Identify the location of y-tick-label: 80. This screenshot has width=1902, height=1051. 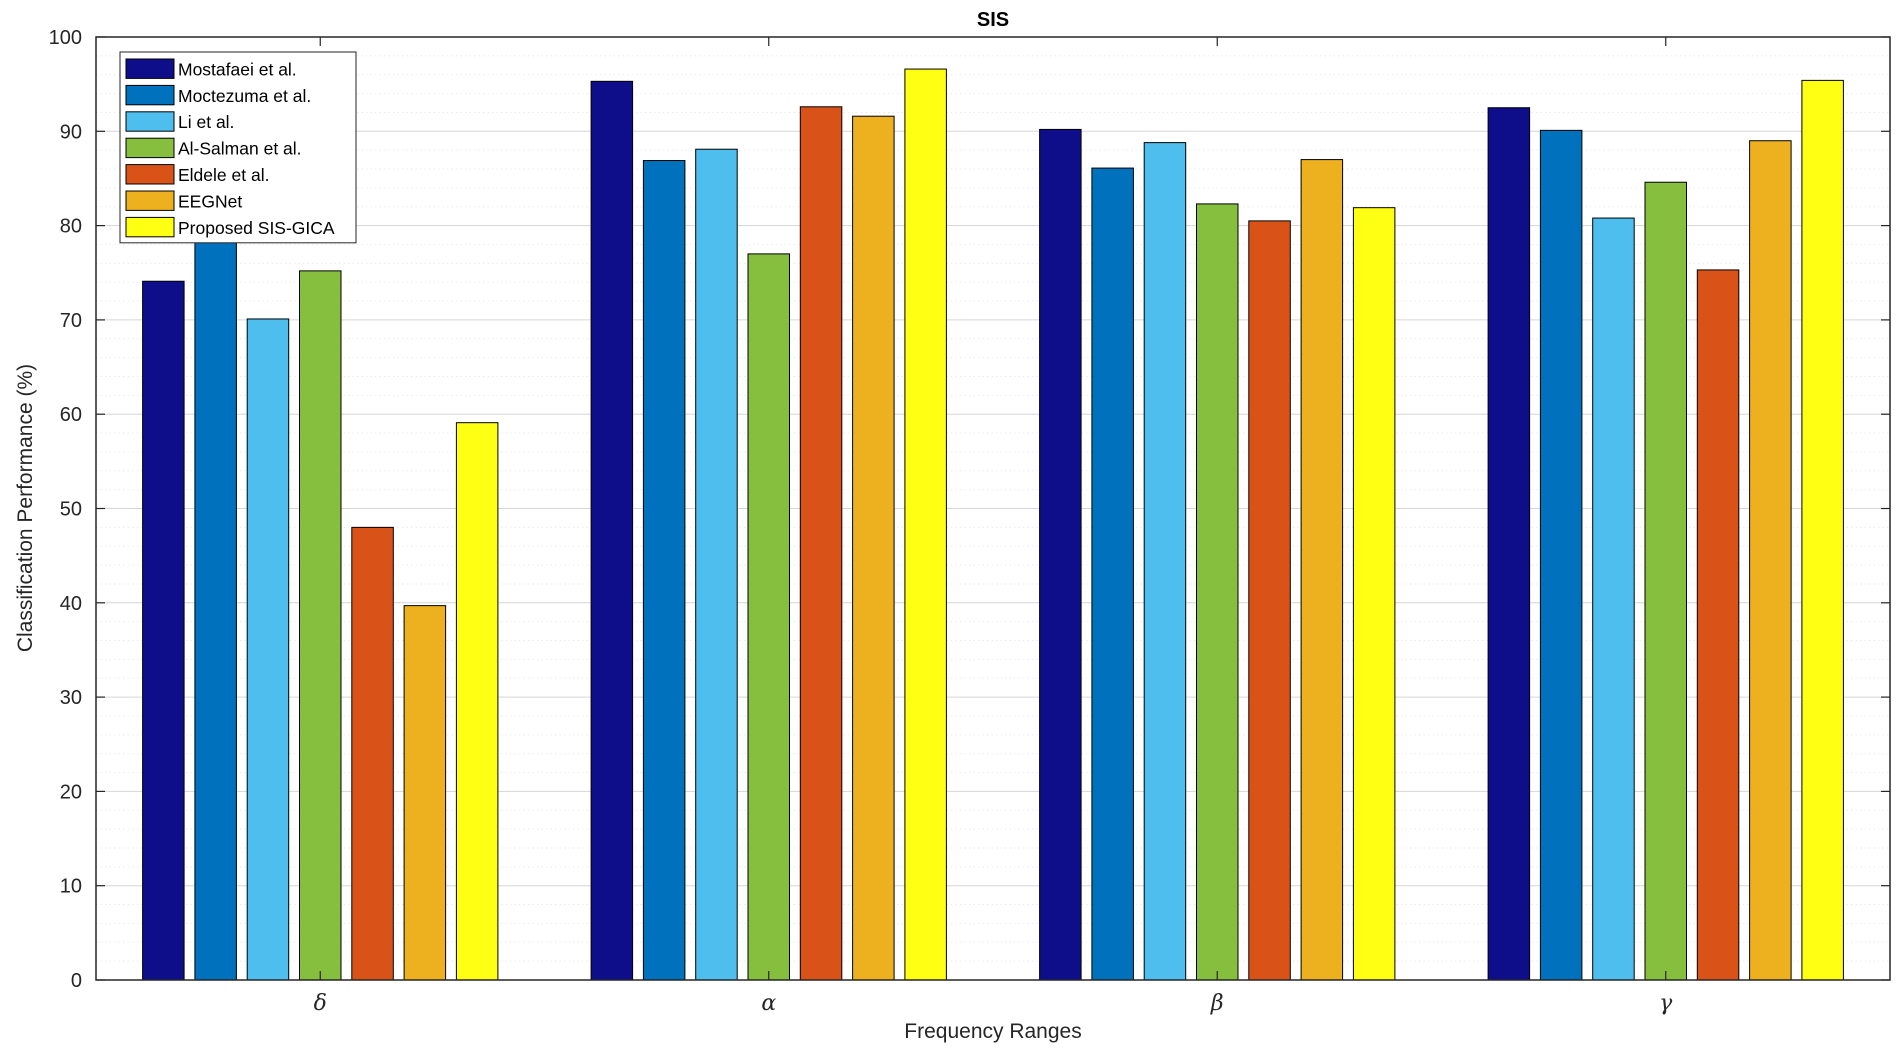
(71, 227).